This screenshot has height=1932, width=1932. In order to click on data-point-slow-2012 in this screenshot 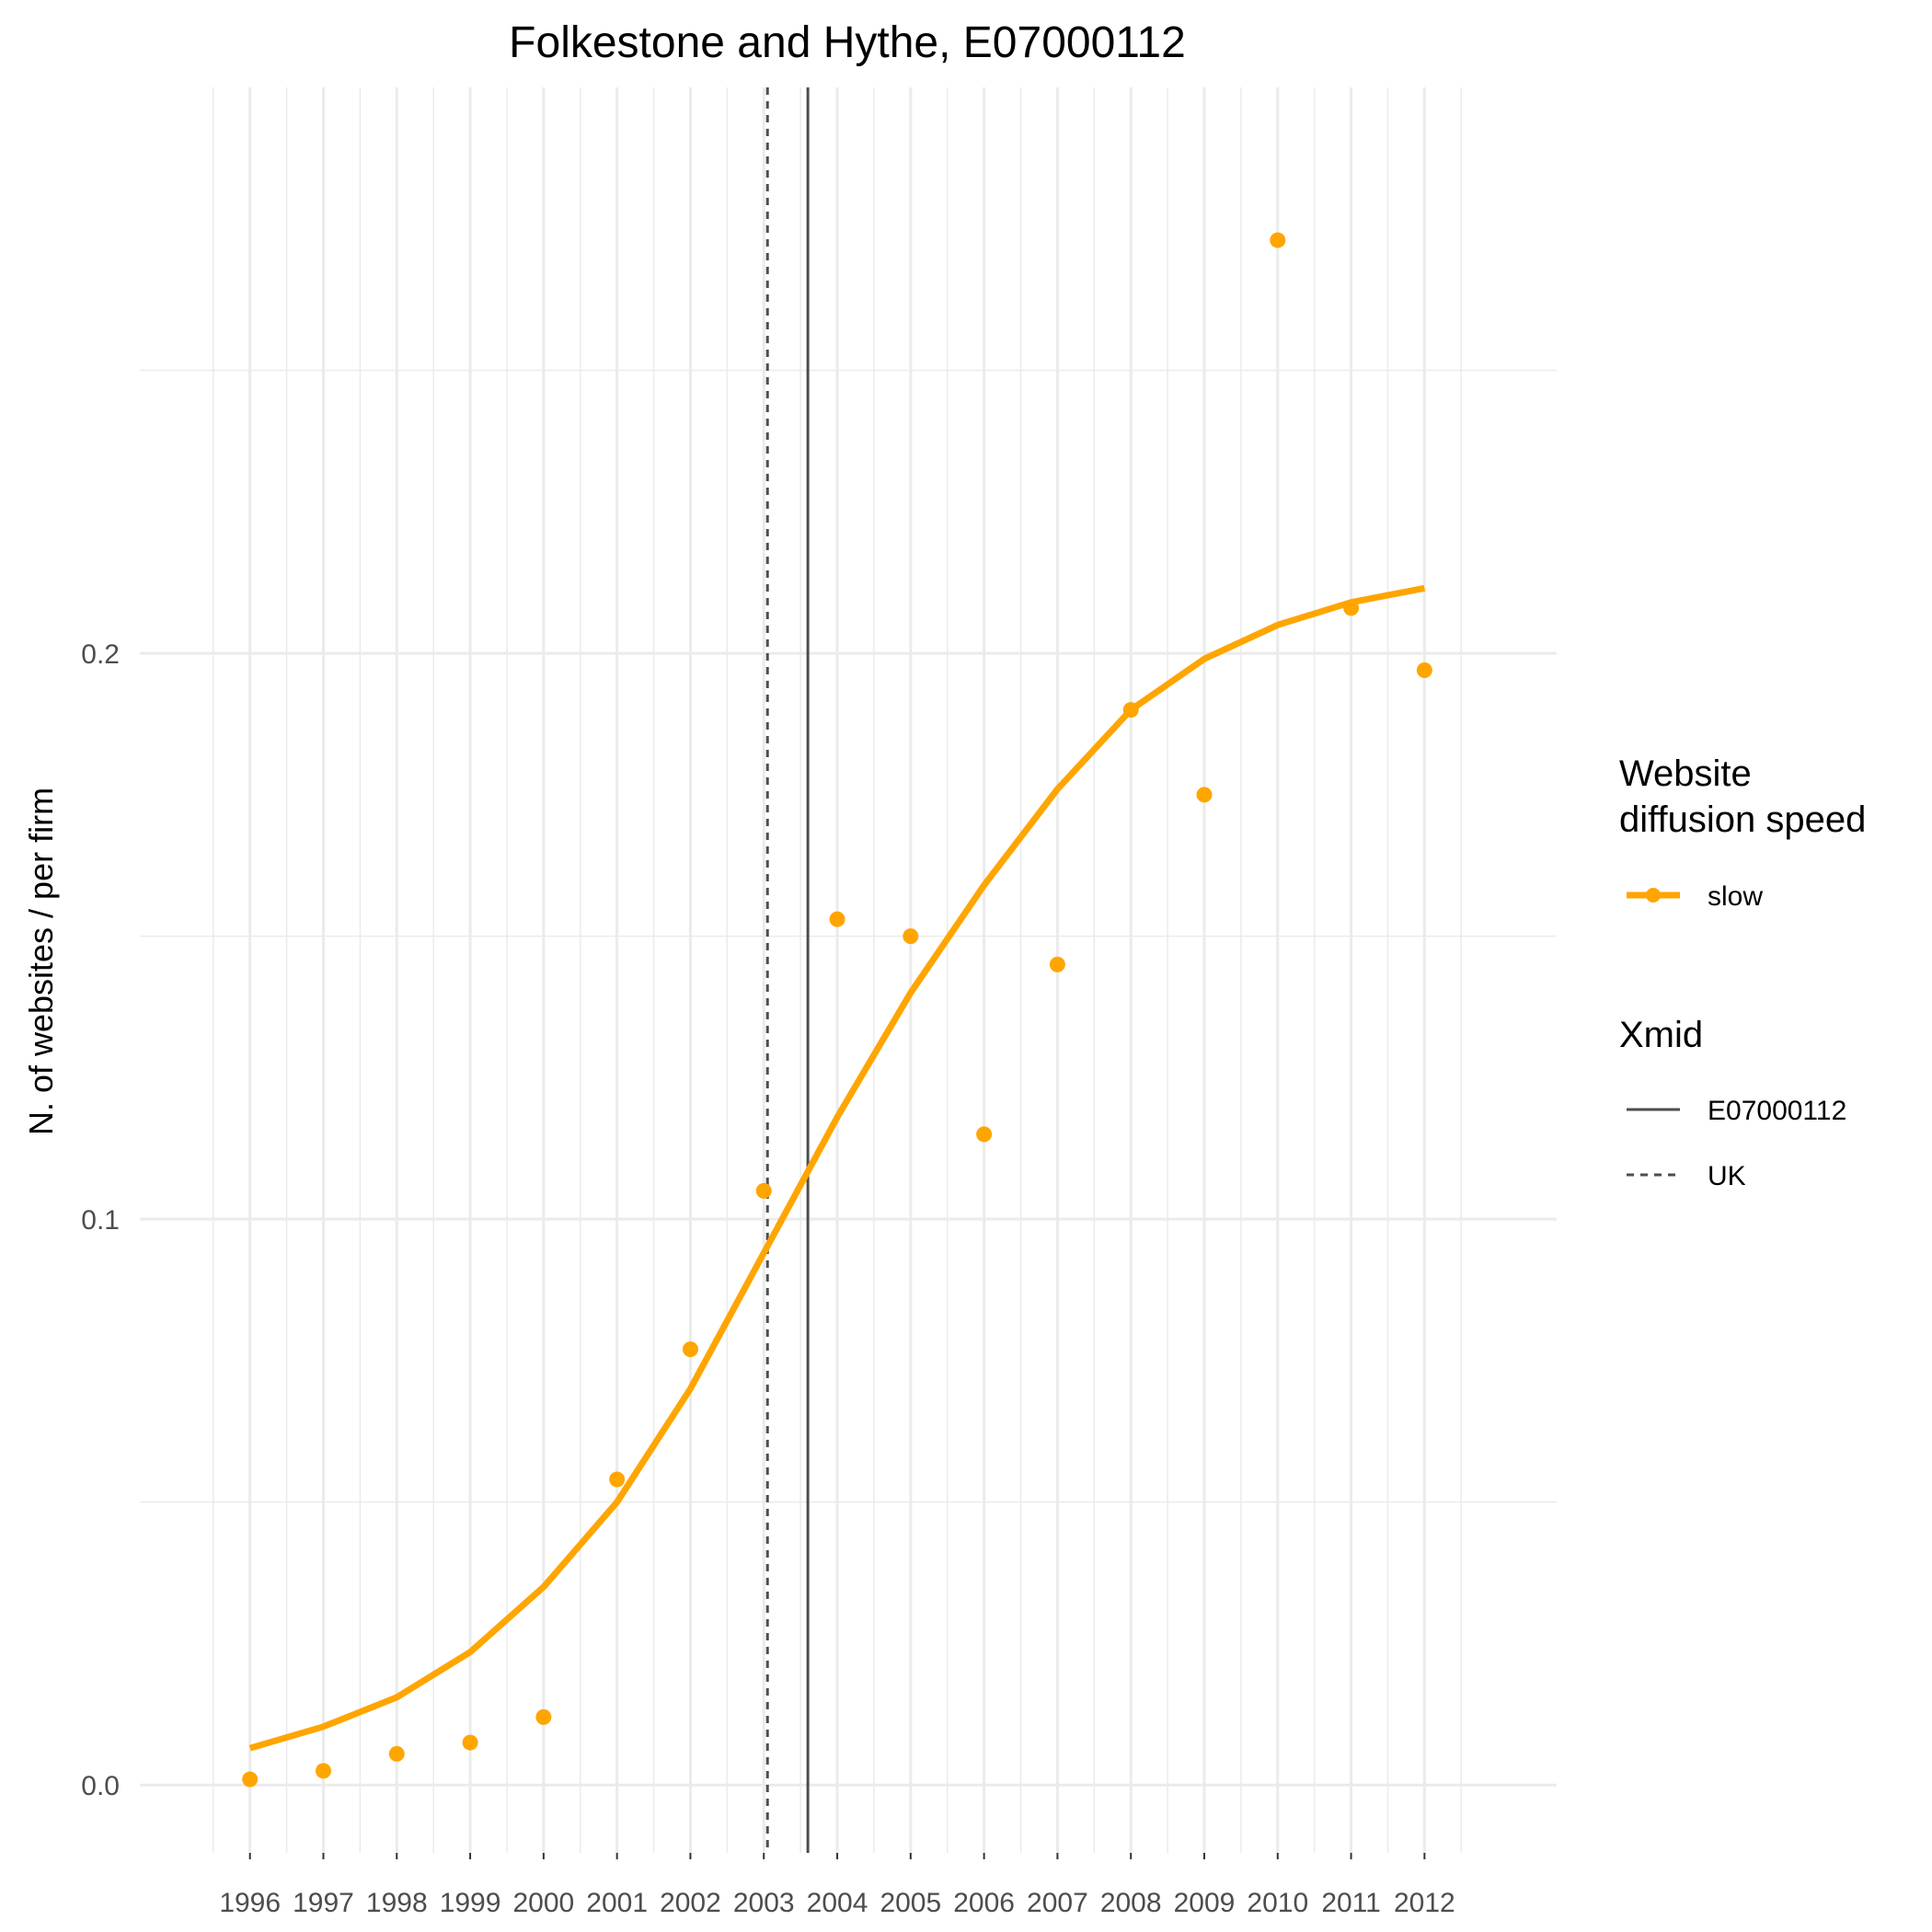, I will do `click(1424, 670)`.